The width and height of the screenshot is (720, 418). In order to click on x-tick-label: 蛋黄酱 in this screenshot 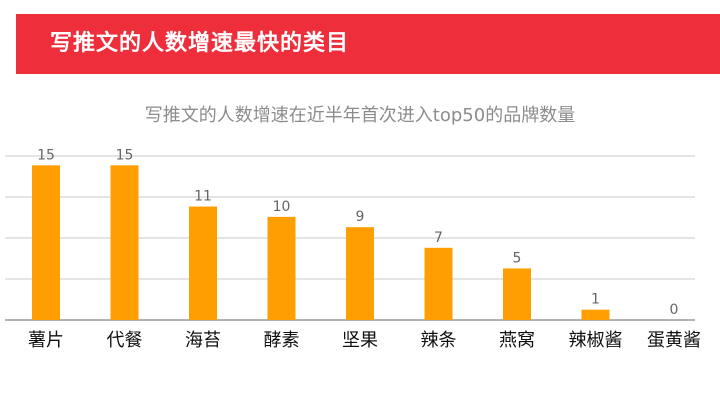, I will do `click(674, 340)`.